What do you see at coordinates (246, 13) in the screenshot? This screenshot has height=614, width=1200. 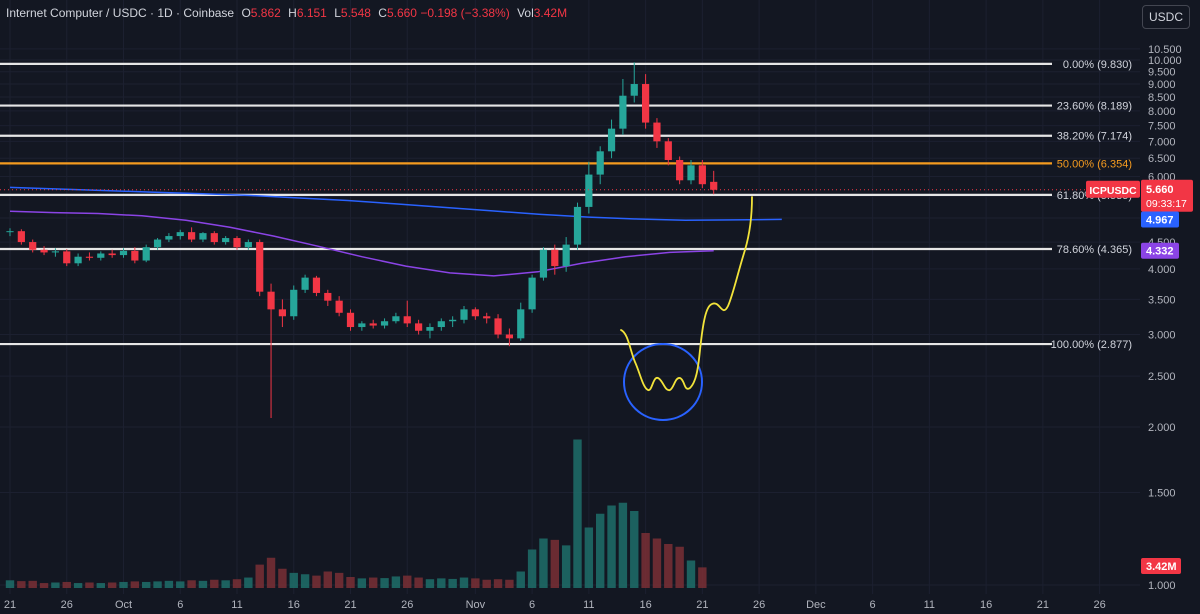 I see `open-label: O` at bounding box center [246, 13].